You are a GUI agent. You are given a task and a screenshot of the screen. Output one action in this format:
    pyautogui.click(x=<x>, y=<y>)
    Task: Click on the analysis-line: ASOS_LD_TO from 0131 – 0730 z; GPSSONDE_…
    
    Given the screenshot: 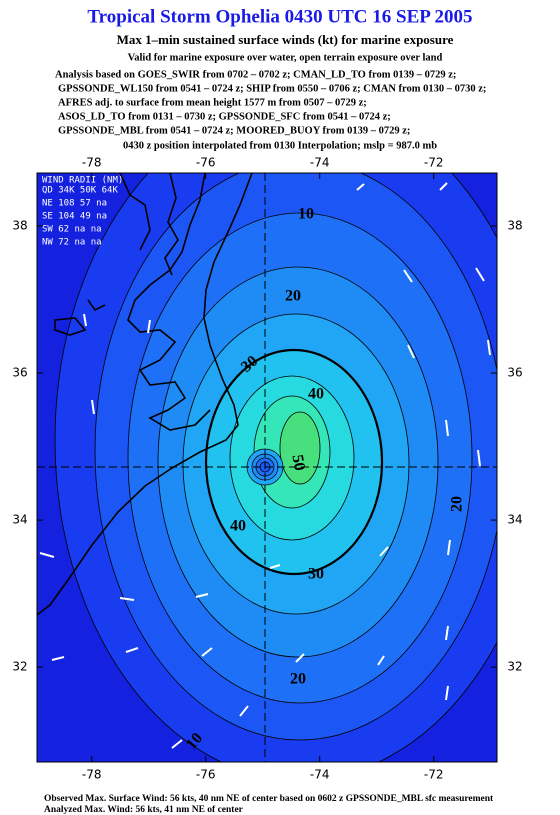 What is the action you would take?
    pyautogui.click(x=224, y=116)
    